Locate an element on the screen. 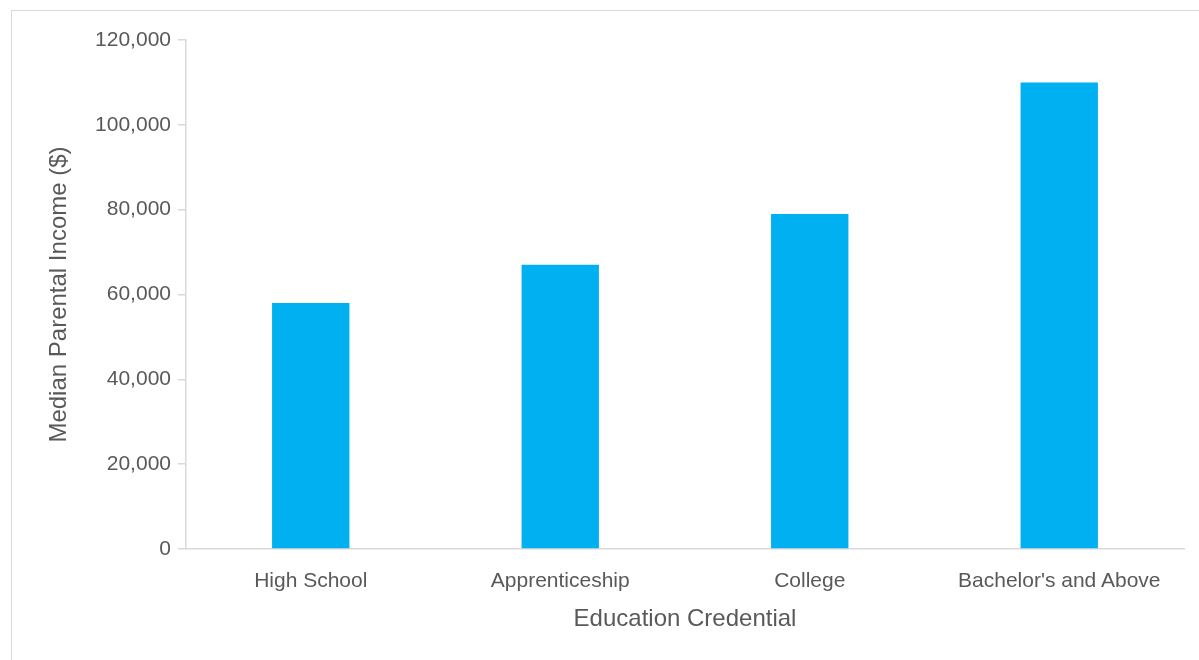  y-tick-label: 60,000 is located at coordinates (138, 293).